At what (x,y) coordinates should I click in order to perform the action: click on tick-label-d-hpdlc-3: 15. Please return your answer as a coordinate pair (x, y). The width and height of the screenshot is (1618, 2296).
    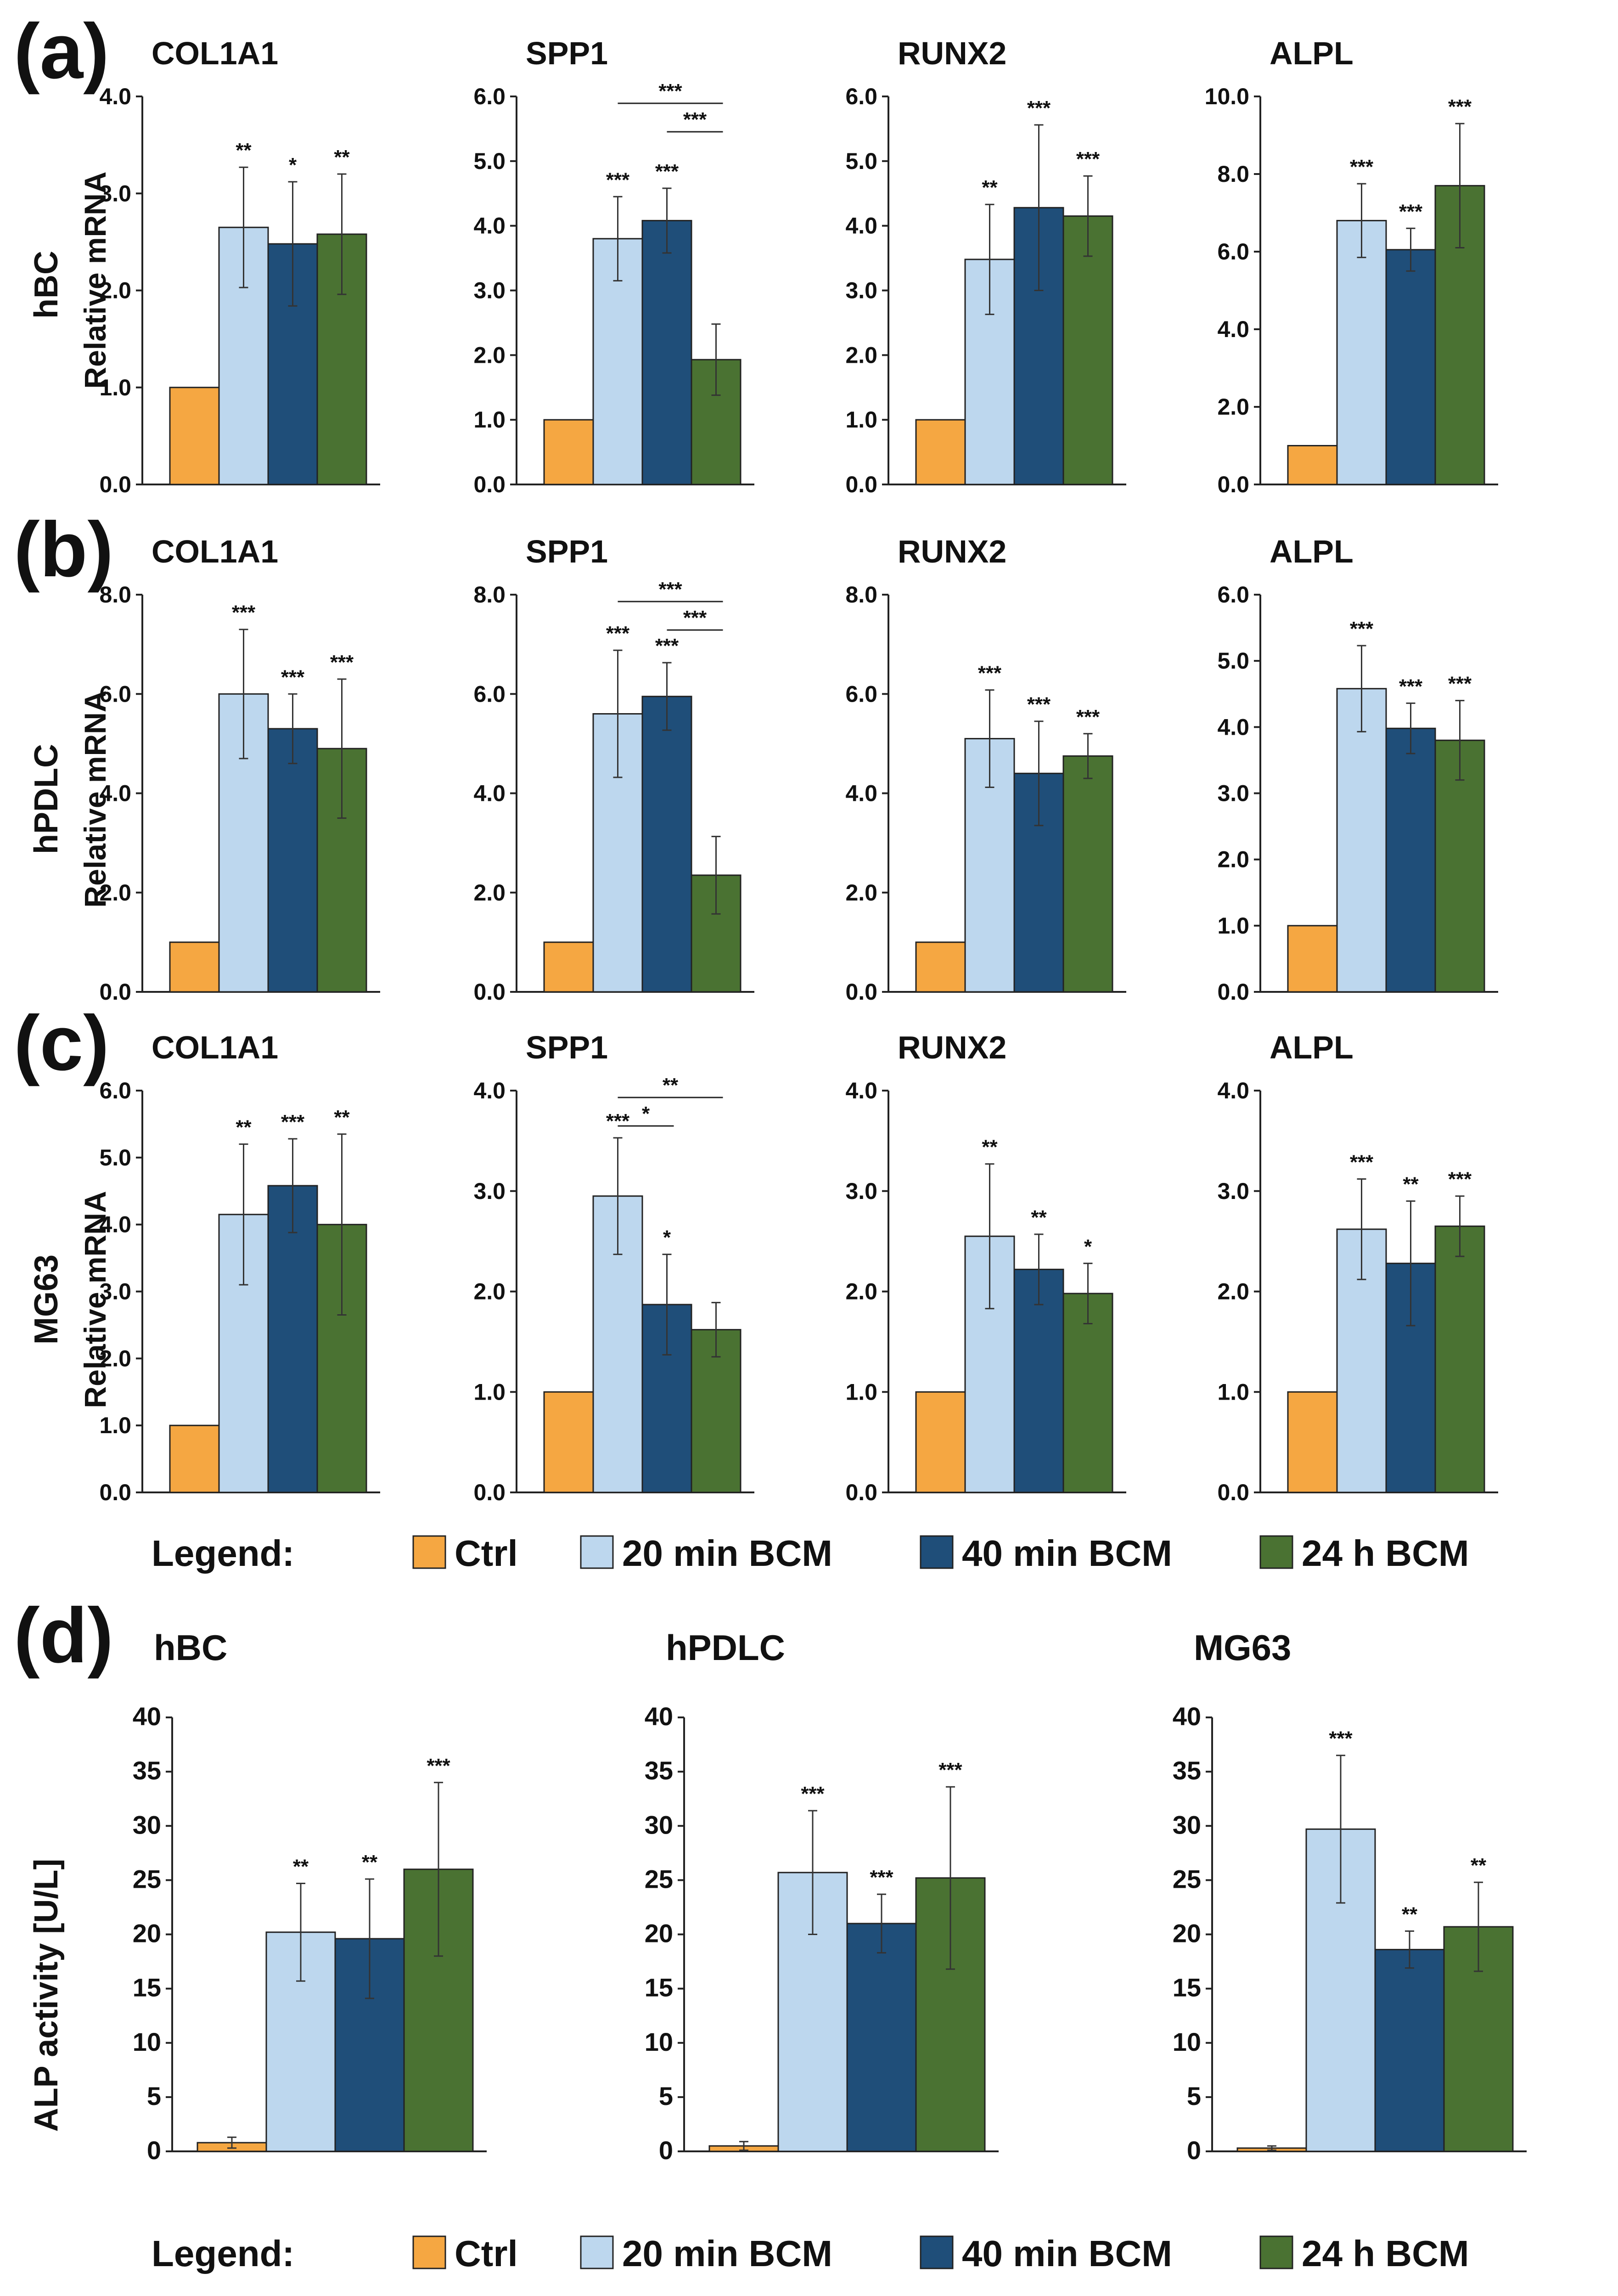
    Looking at the image, I should click on (659, 1987).